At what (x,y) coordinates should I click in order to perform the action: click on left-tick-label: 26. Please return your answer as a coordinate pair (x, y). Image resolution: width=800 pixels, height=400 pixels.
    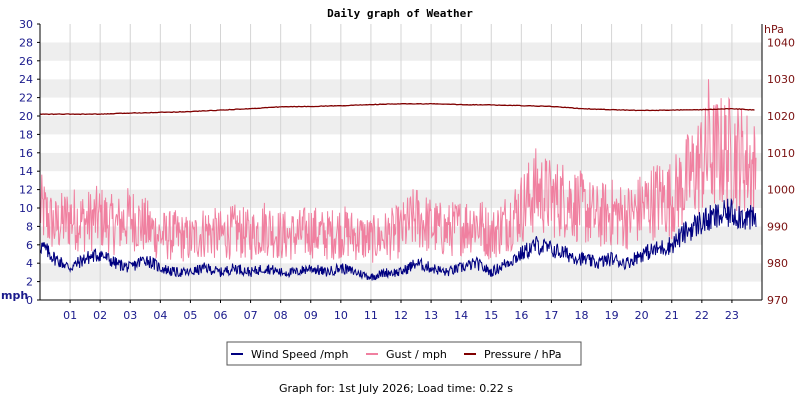
    Looking at the image, I should click on (26, 61).